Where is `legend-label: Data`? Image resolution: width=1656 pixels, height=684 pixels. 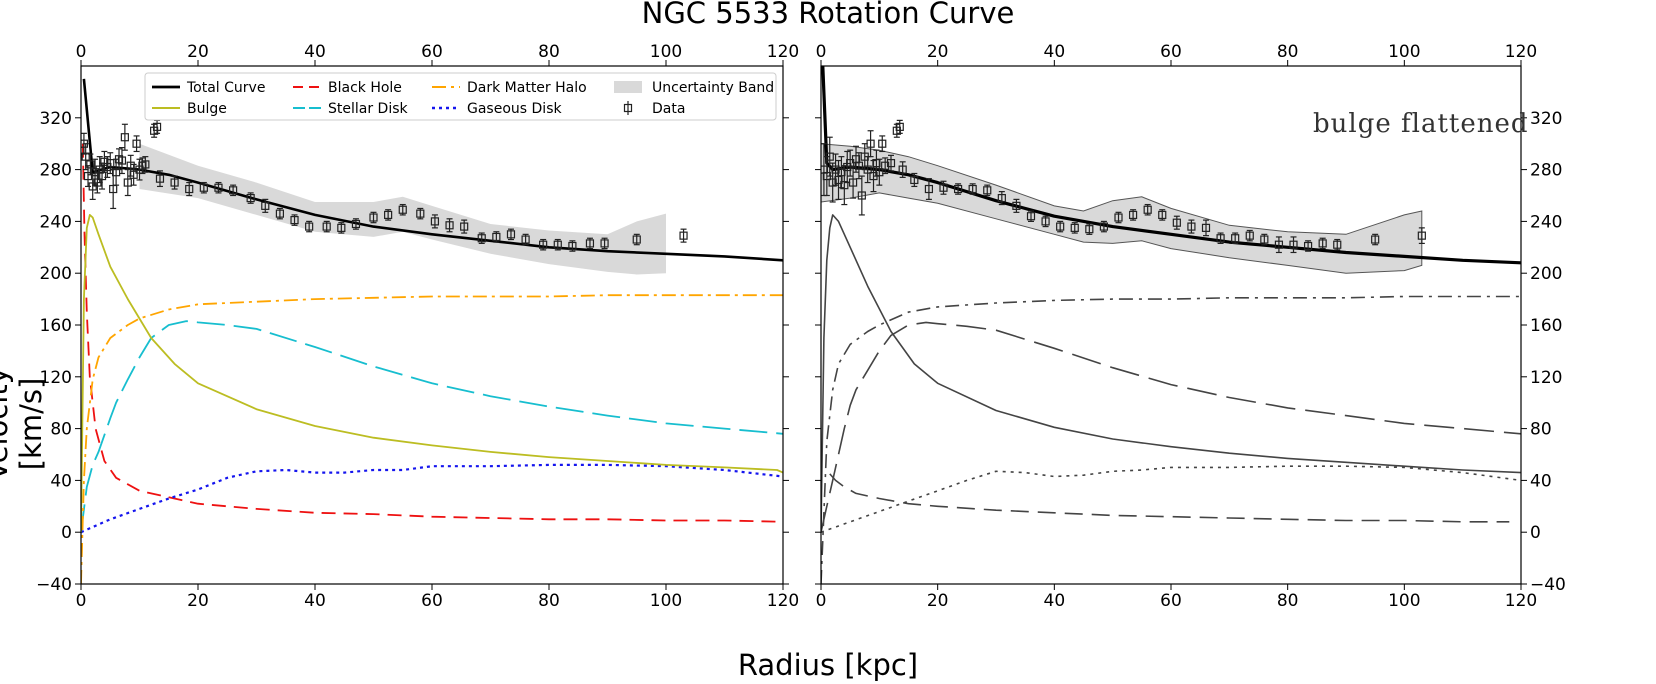
legend-label: Data is located at coordinates (668, 109).